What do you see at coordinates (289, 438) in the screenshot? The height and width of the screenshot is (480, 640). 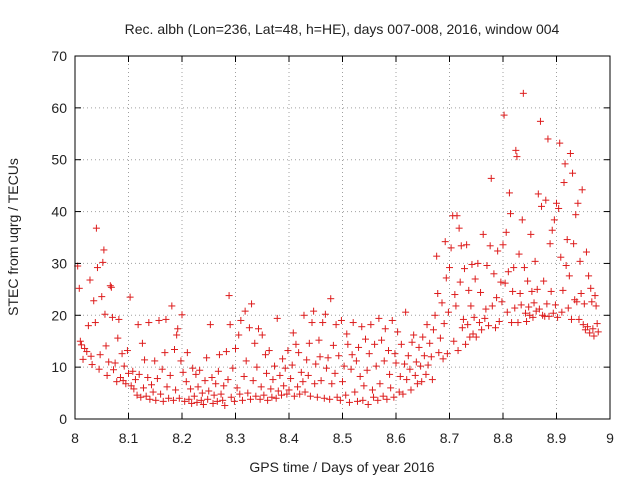 I see `x-tick-label: 8.4` at bounding box center [289, 438].